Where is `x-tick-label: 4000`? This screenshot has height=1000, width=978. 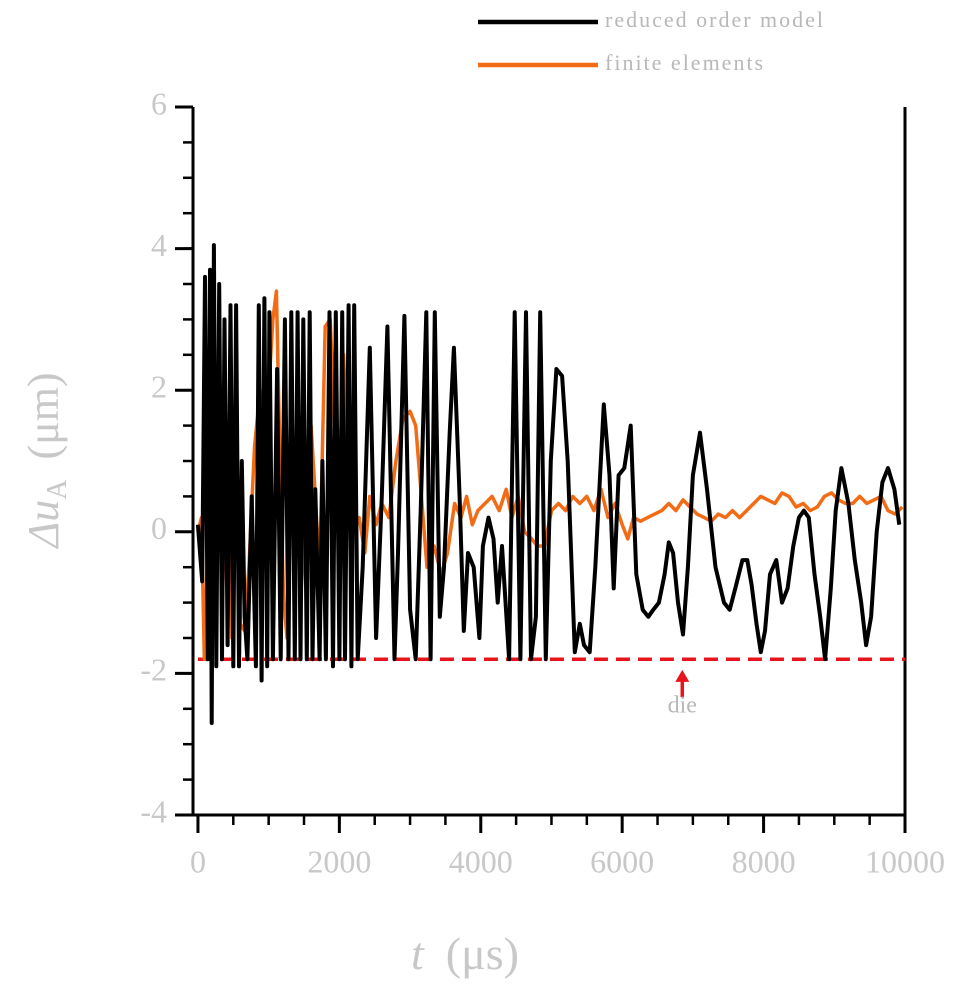
x-tick-label: 4000 is located at coordinates (481, 861).